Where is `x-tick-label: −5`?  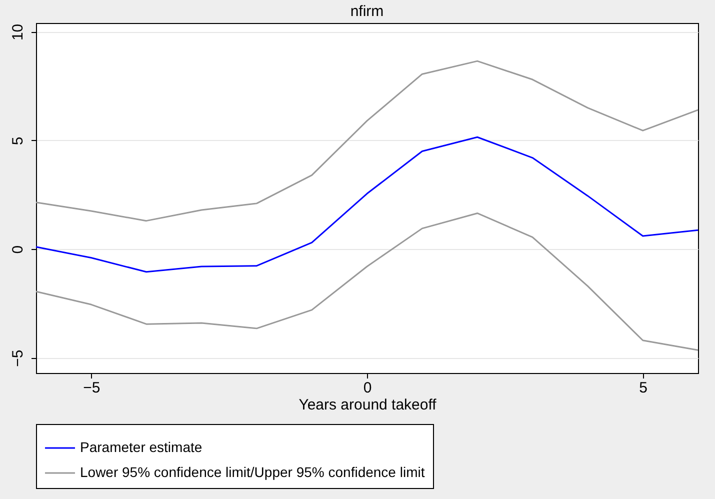
x-tick-label: −5 is located at coordinates (91, 388).